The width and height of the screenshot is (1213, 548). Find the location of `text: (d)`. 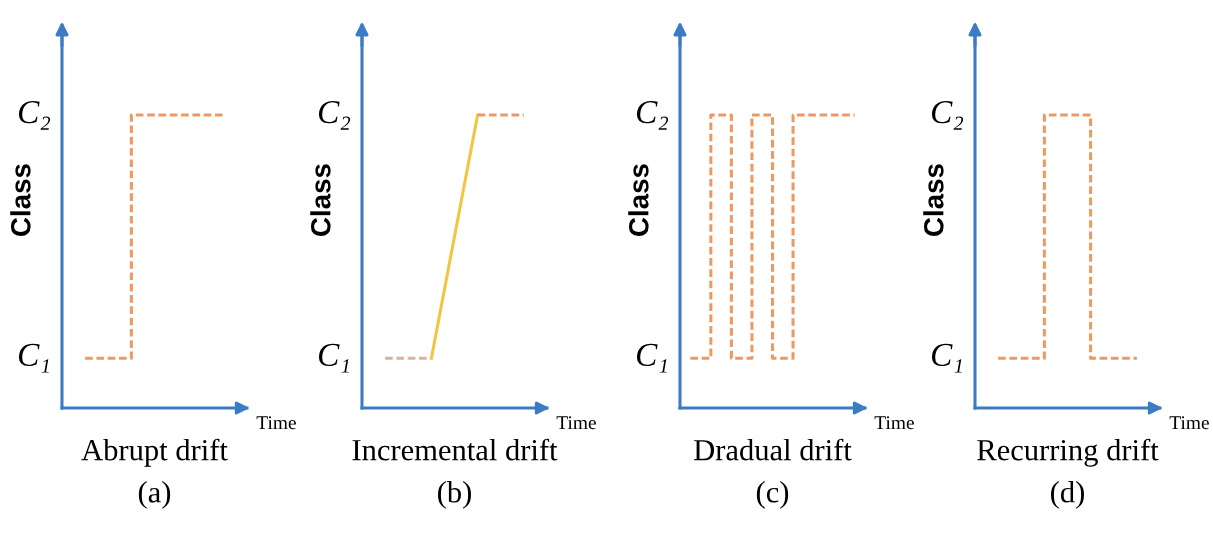

text: (d) is located at coordinates (1067, 495).